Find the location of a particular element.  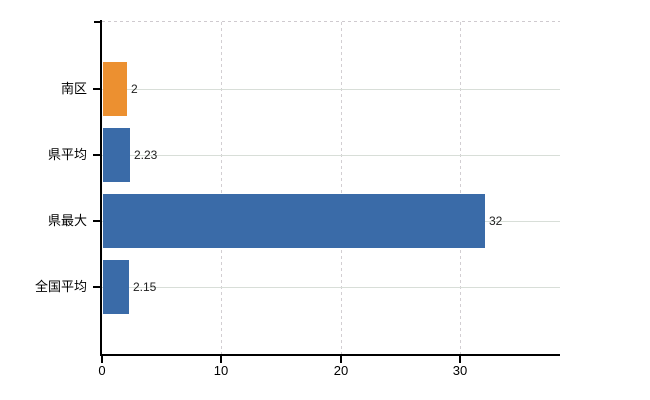

x-tick-label-0: 0 is located at coordinates (102, 370).